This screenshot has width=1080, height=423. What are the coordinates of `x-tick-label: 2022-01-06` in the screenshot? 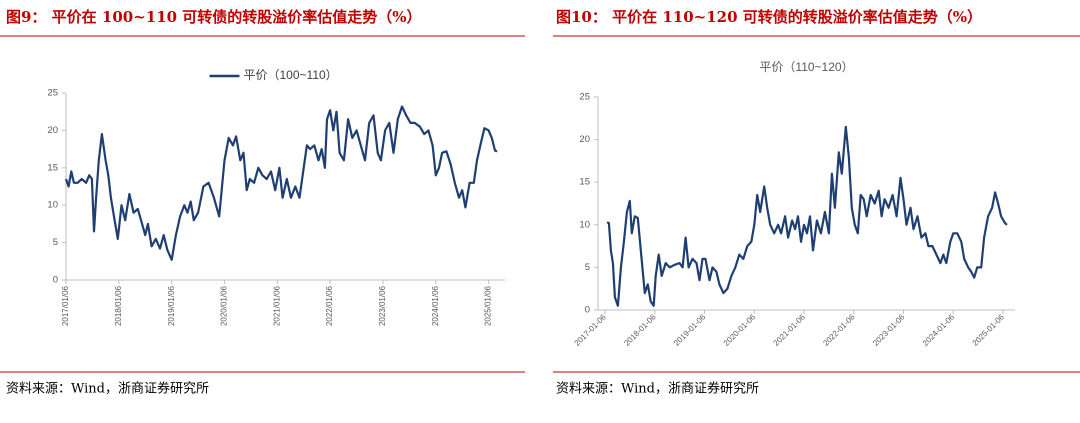 It's located at (839, 330).